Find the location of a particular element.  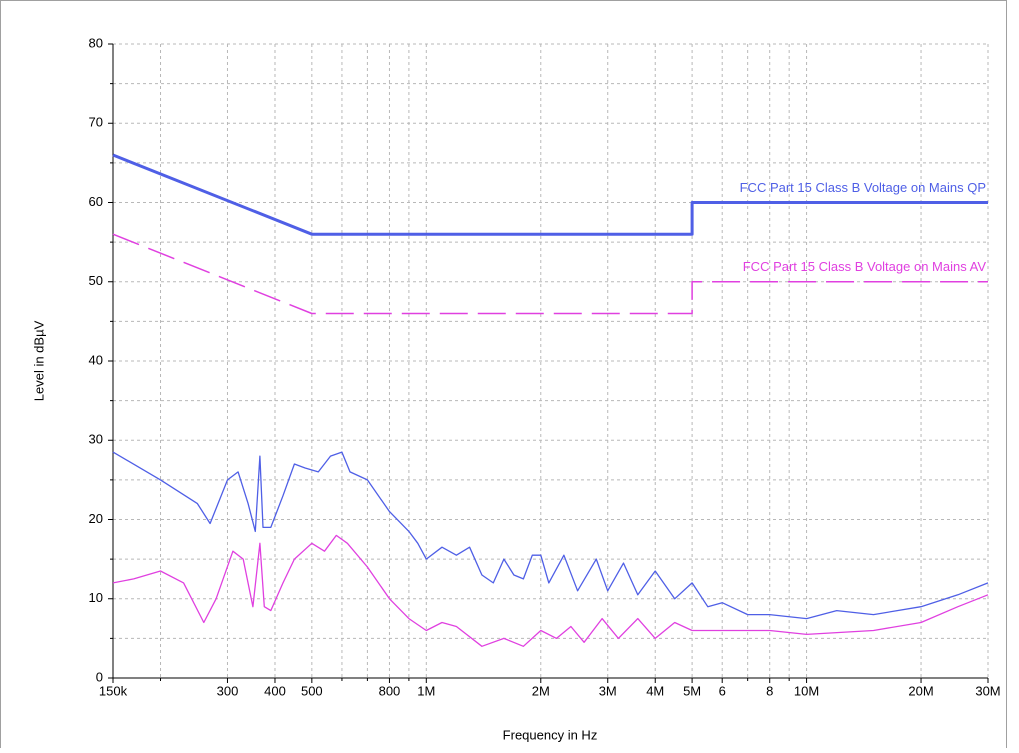

x-tick-label: 10M is located at coordinates (806, 690).